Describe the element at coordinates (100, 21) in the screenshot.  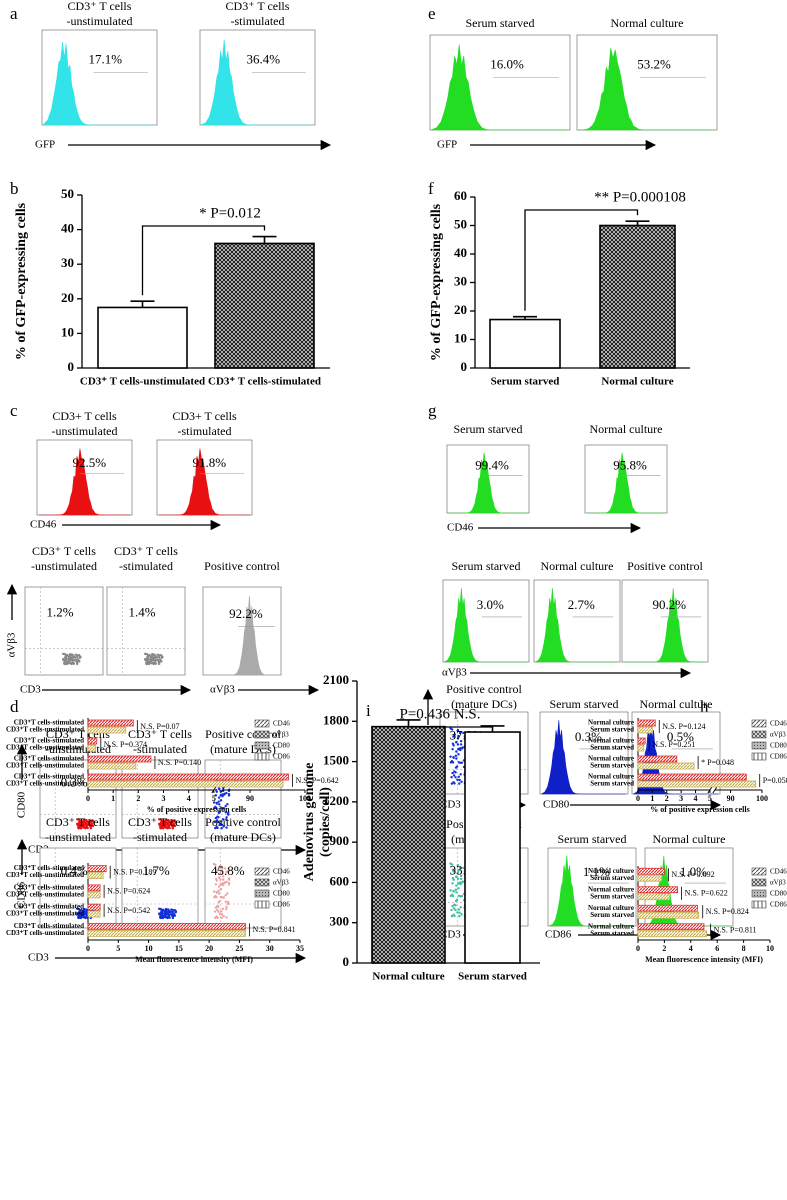
I see `plot-title: -unstimulated` at that location.